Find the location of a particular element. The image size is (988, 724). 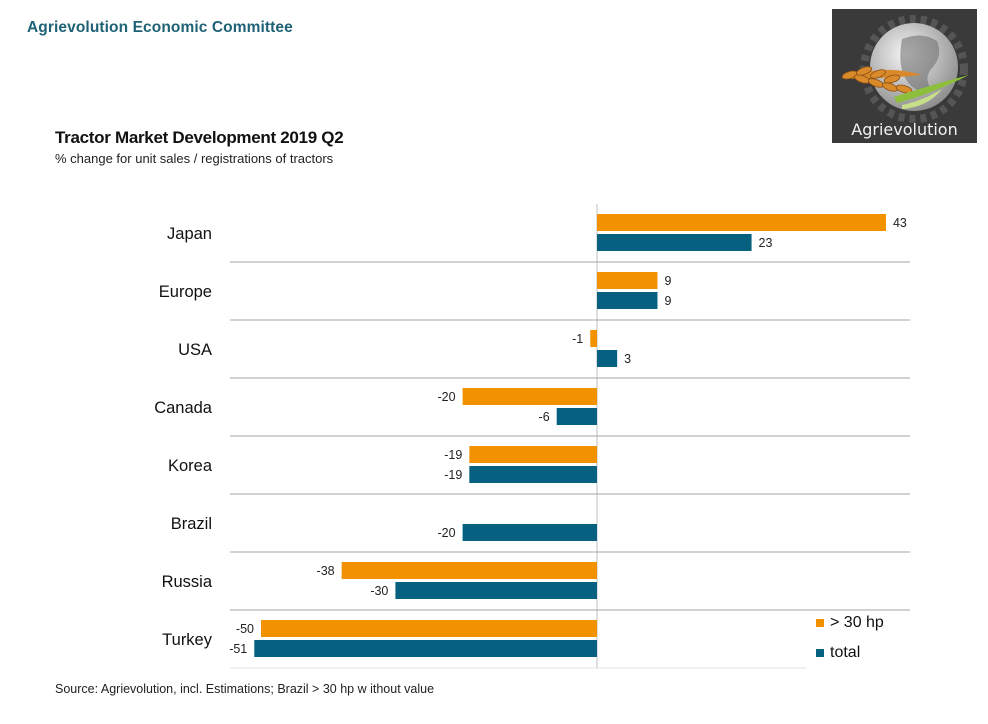

category-label: Japan is located at coordinates (189, 234).